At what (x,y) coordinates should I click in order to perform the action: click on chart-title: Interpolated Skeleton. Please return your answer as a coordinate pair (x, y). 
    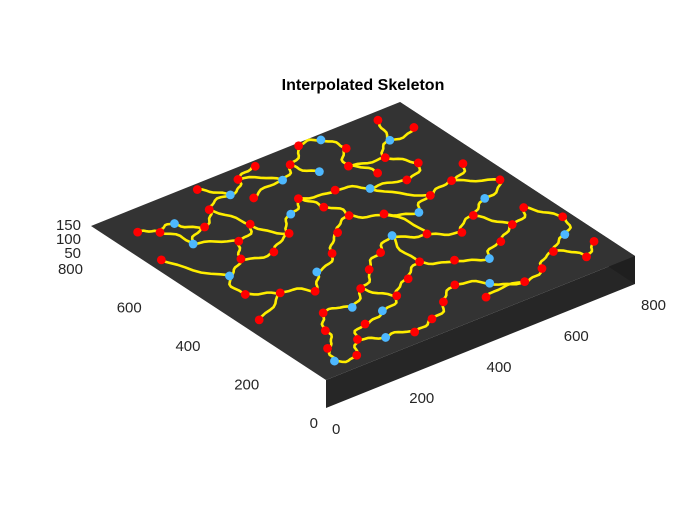
    Looking at the image, I should click on (363, 85).